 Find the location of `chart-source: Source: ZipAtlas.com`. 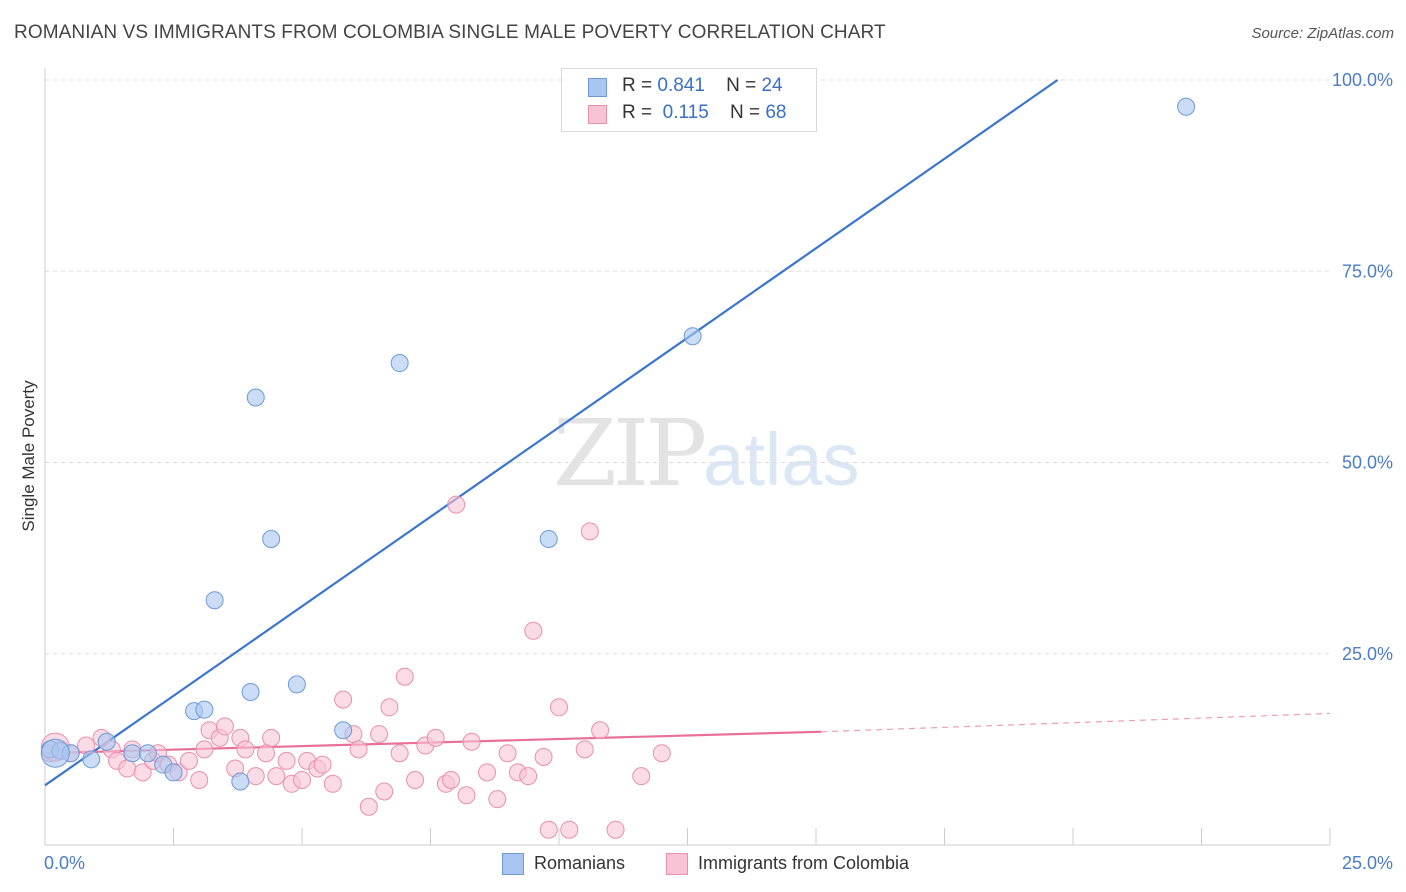

chart-source: Source: ZipAtlas.com is located at coordinates (1322, 33).